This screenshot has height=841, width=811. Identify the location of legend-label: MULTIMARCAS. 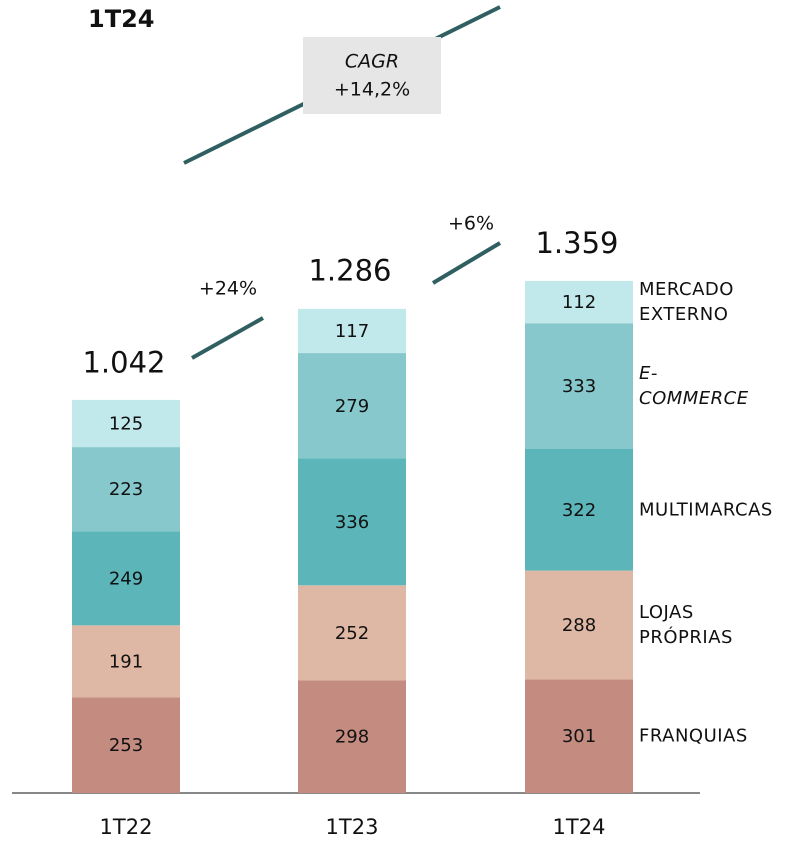
(706, 510).